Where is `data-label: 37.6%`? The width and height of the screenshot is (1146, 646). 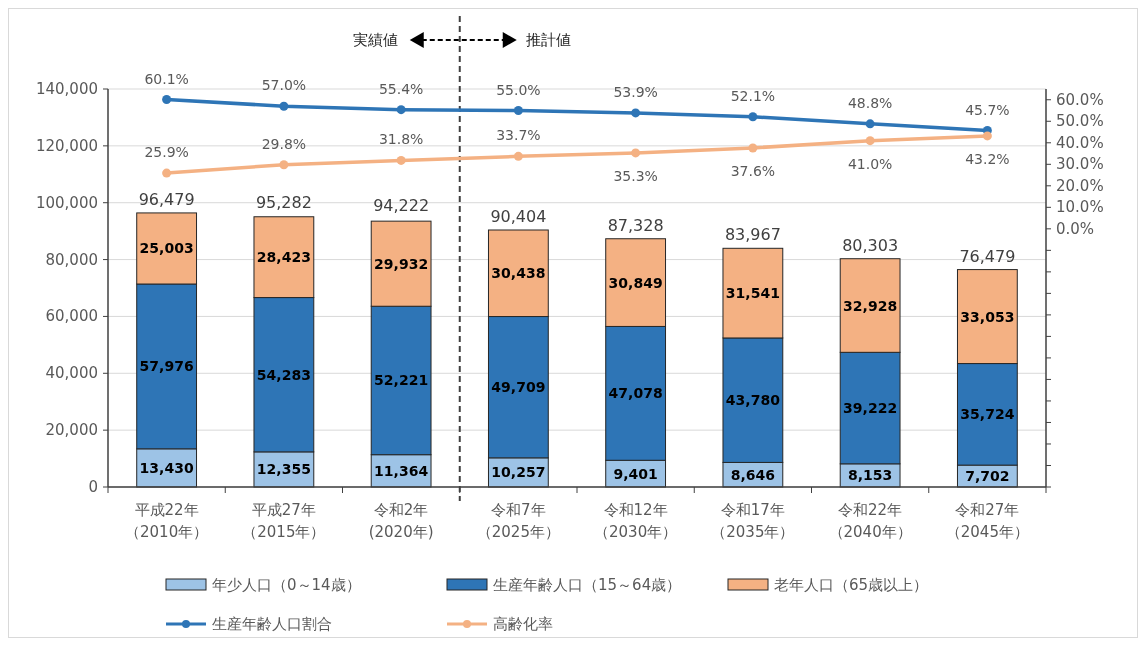
data-label: 37.6% is located at coordinates (753, 170).